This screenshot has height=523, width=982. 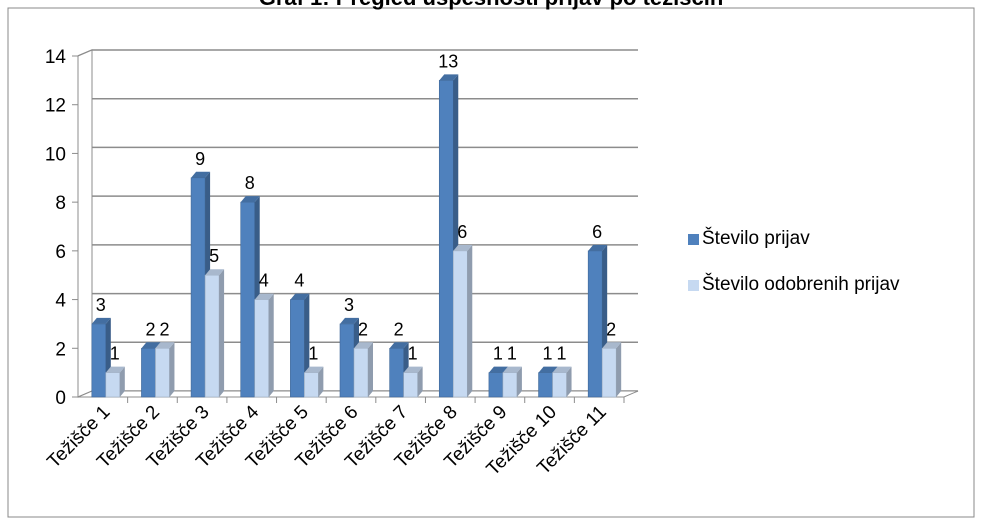 What do you see at coordinates (462, 232) in the screenshot?
I see `data-label-2-8: 6` at bounding box center [462, 232].